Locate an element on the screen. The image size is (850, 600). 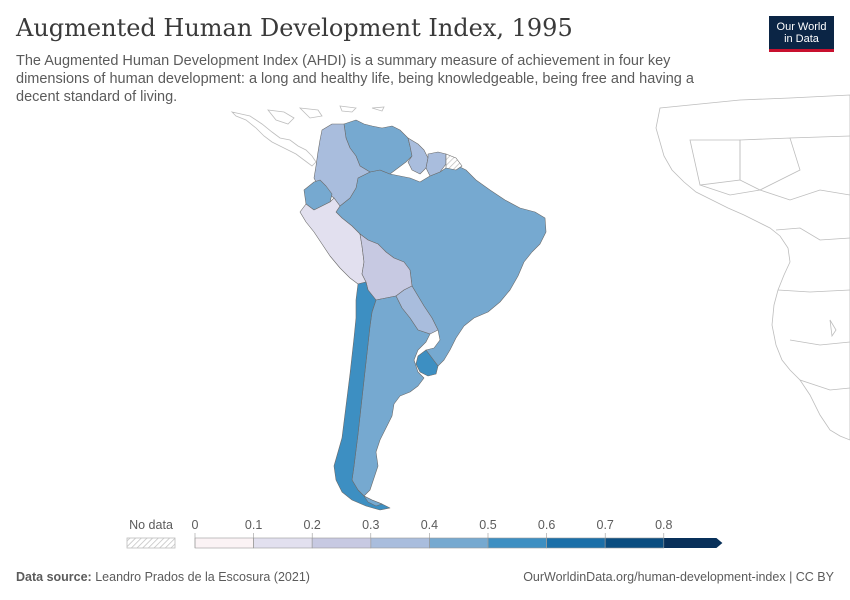
country-guyana is located at coordinates (418, 156).